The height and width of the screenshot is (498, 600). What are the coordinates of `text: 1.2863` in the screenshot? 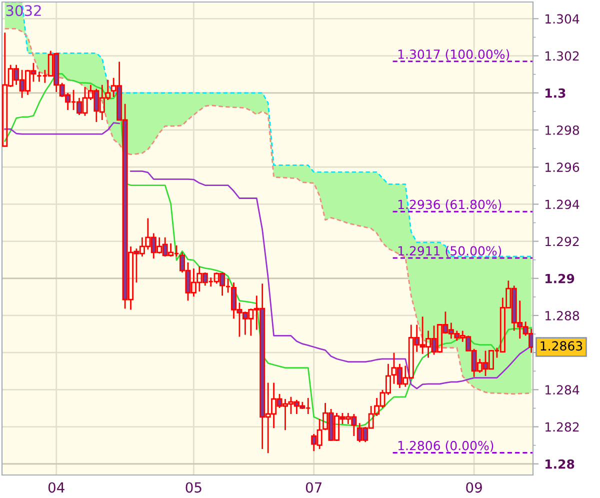 It's located at (561, 346).